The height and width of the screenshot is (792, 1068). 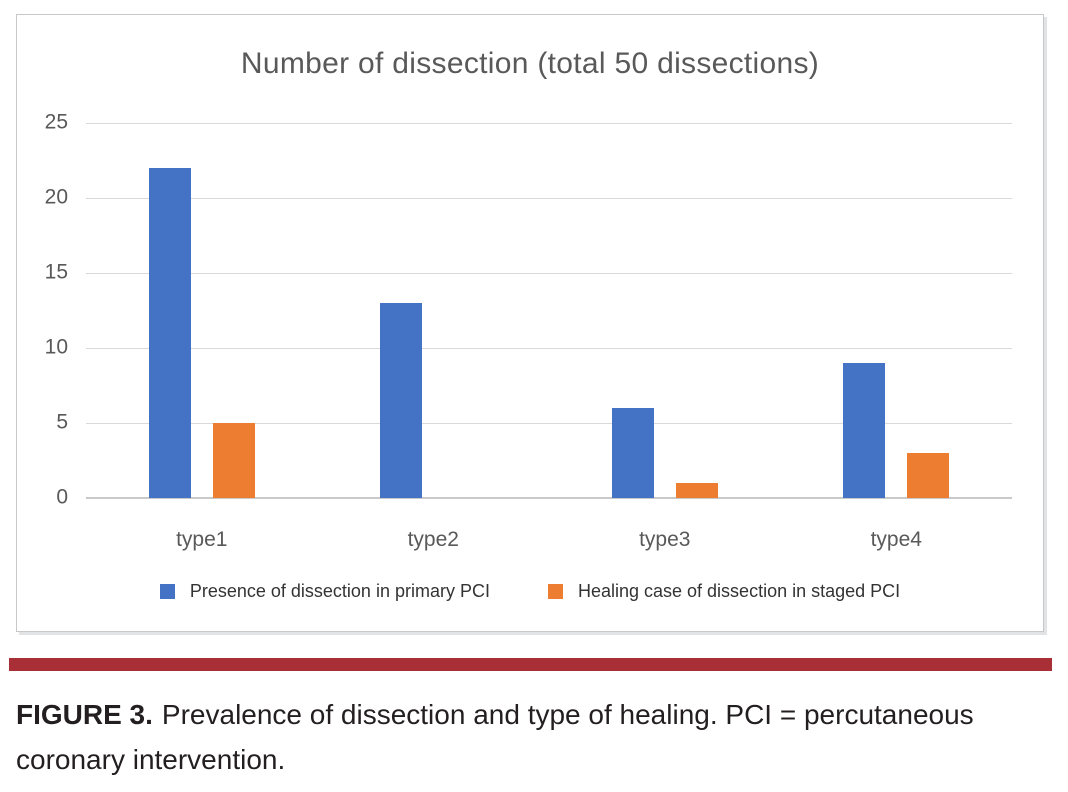 I want to click on y-axis-tick-label: 10, so click(x=56, y=347).